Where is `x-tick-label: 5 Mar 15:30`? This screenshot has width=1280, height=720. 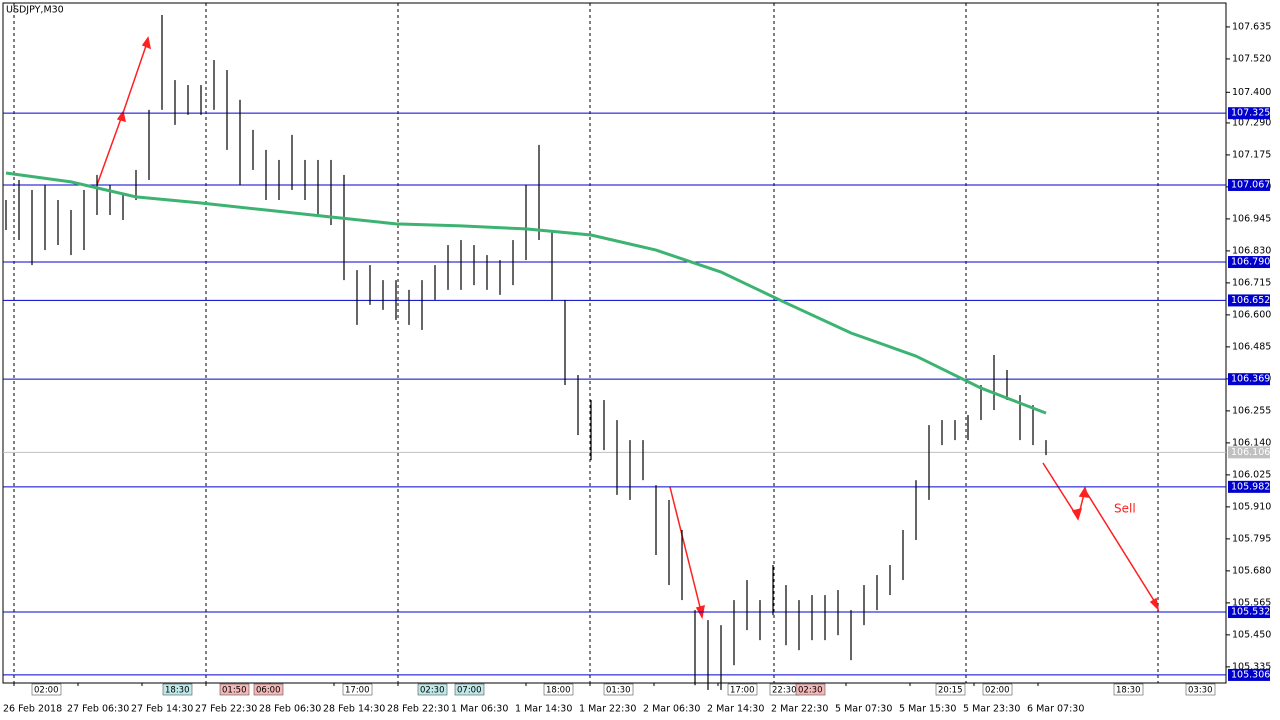
x-tick-label: 5 Mar 15:30 is located at coordinates (927, 709).